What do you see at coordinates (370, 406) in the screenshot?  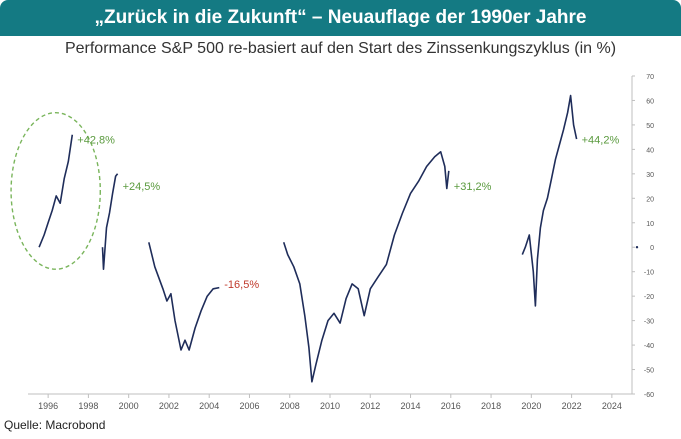 I see `x-tick-label: 2012` at bounding box center [370, 406].